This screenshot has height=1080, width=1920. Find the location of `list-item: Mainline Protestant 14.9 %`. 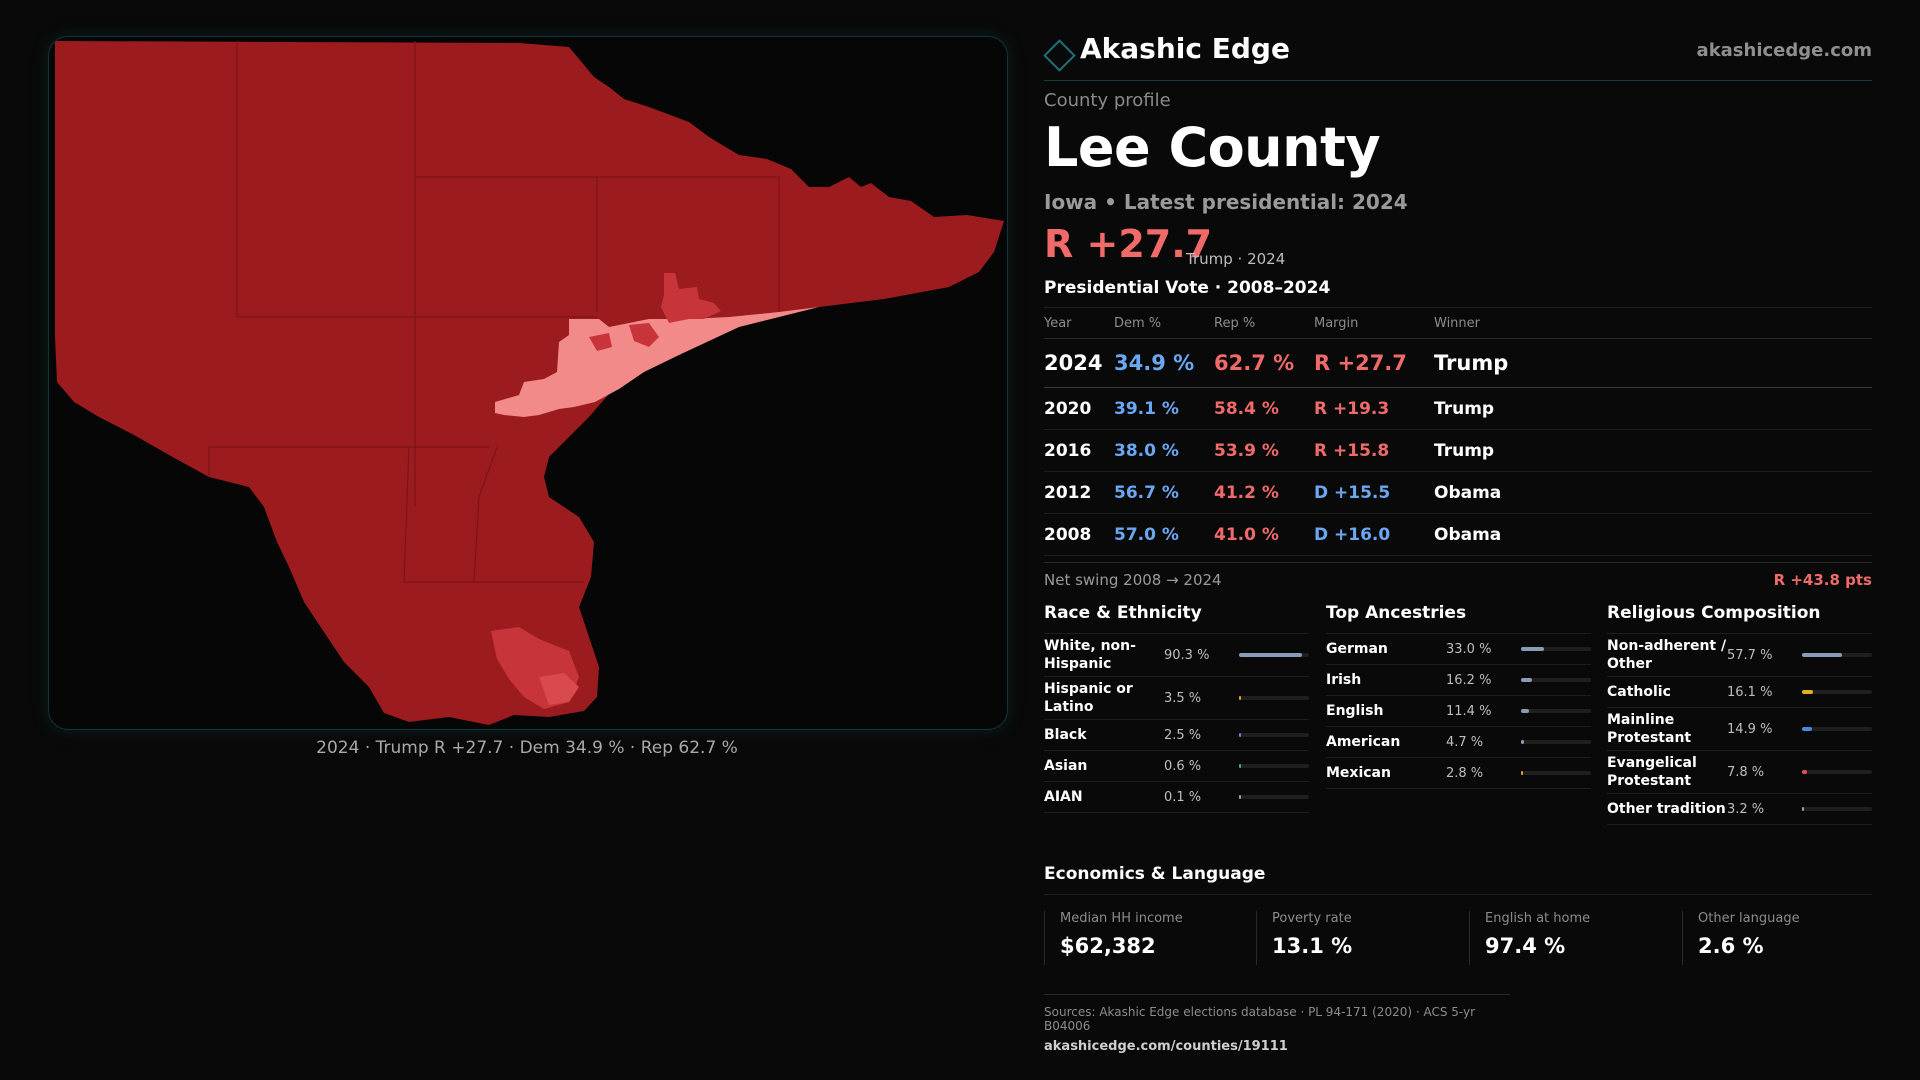

list-item: Mainline Protestant 14.9 % is located at coordinates (1739, 729).